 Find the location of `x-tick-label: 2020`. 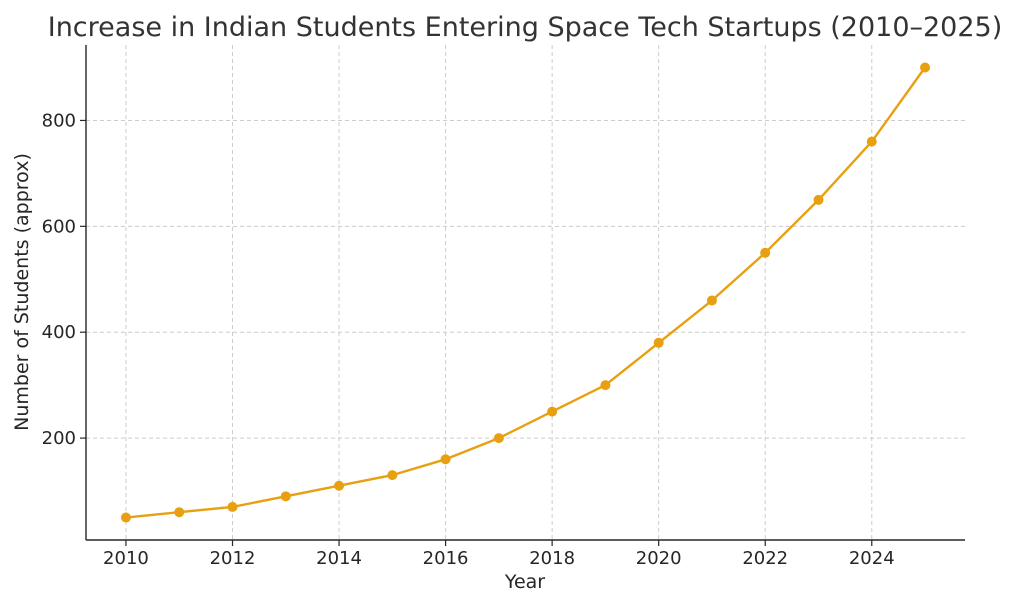

x-tick-label: 2020 is located at coordinates (659, 558).